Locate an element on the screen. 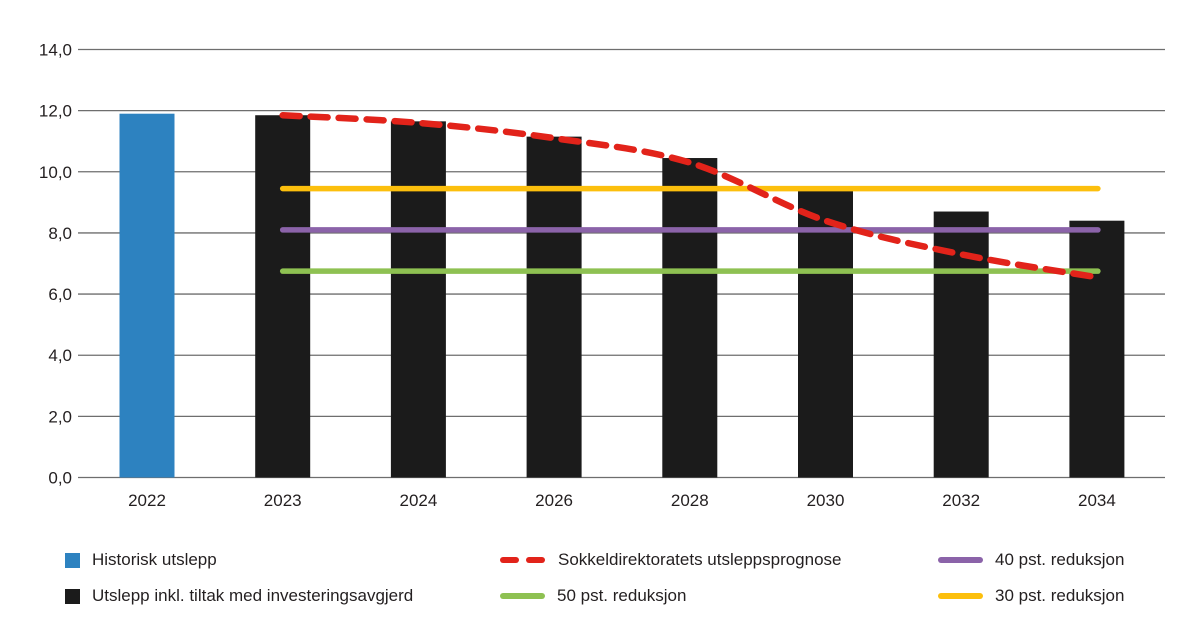  legend-item-40-pst-reduksjon: 40 pst. reduksjon is located at coordinates (1031, 560).